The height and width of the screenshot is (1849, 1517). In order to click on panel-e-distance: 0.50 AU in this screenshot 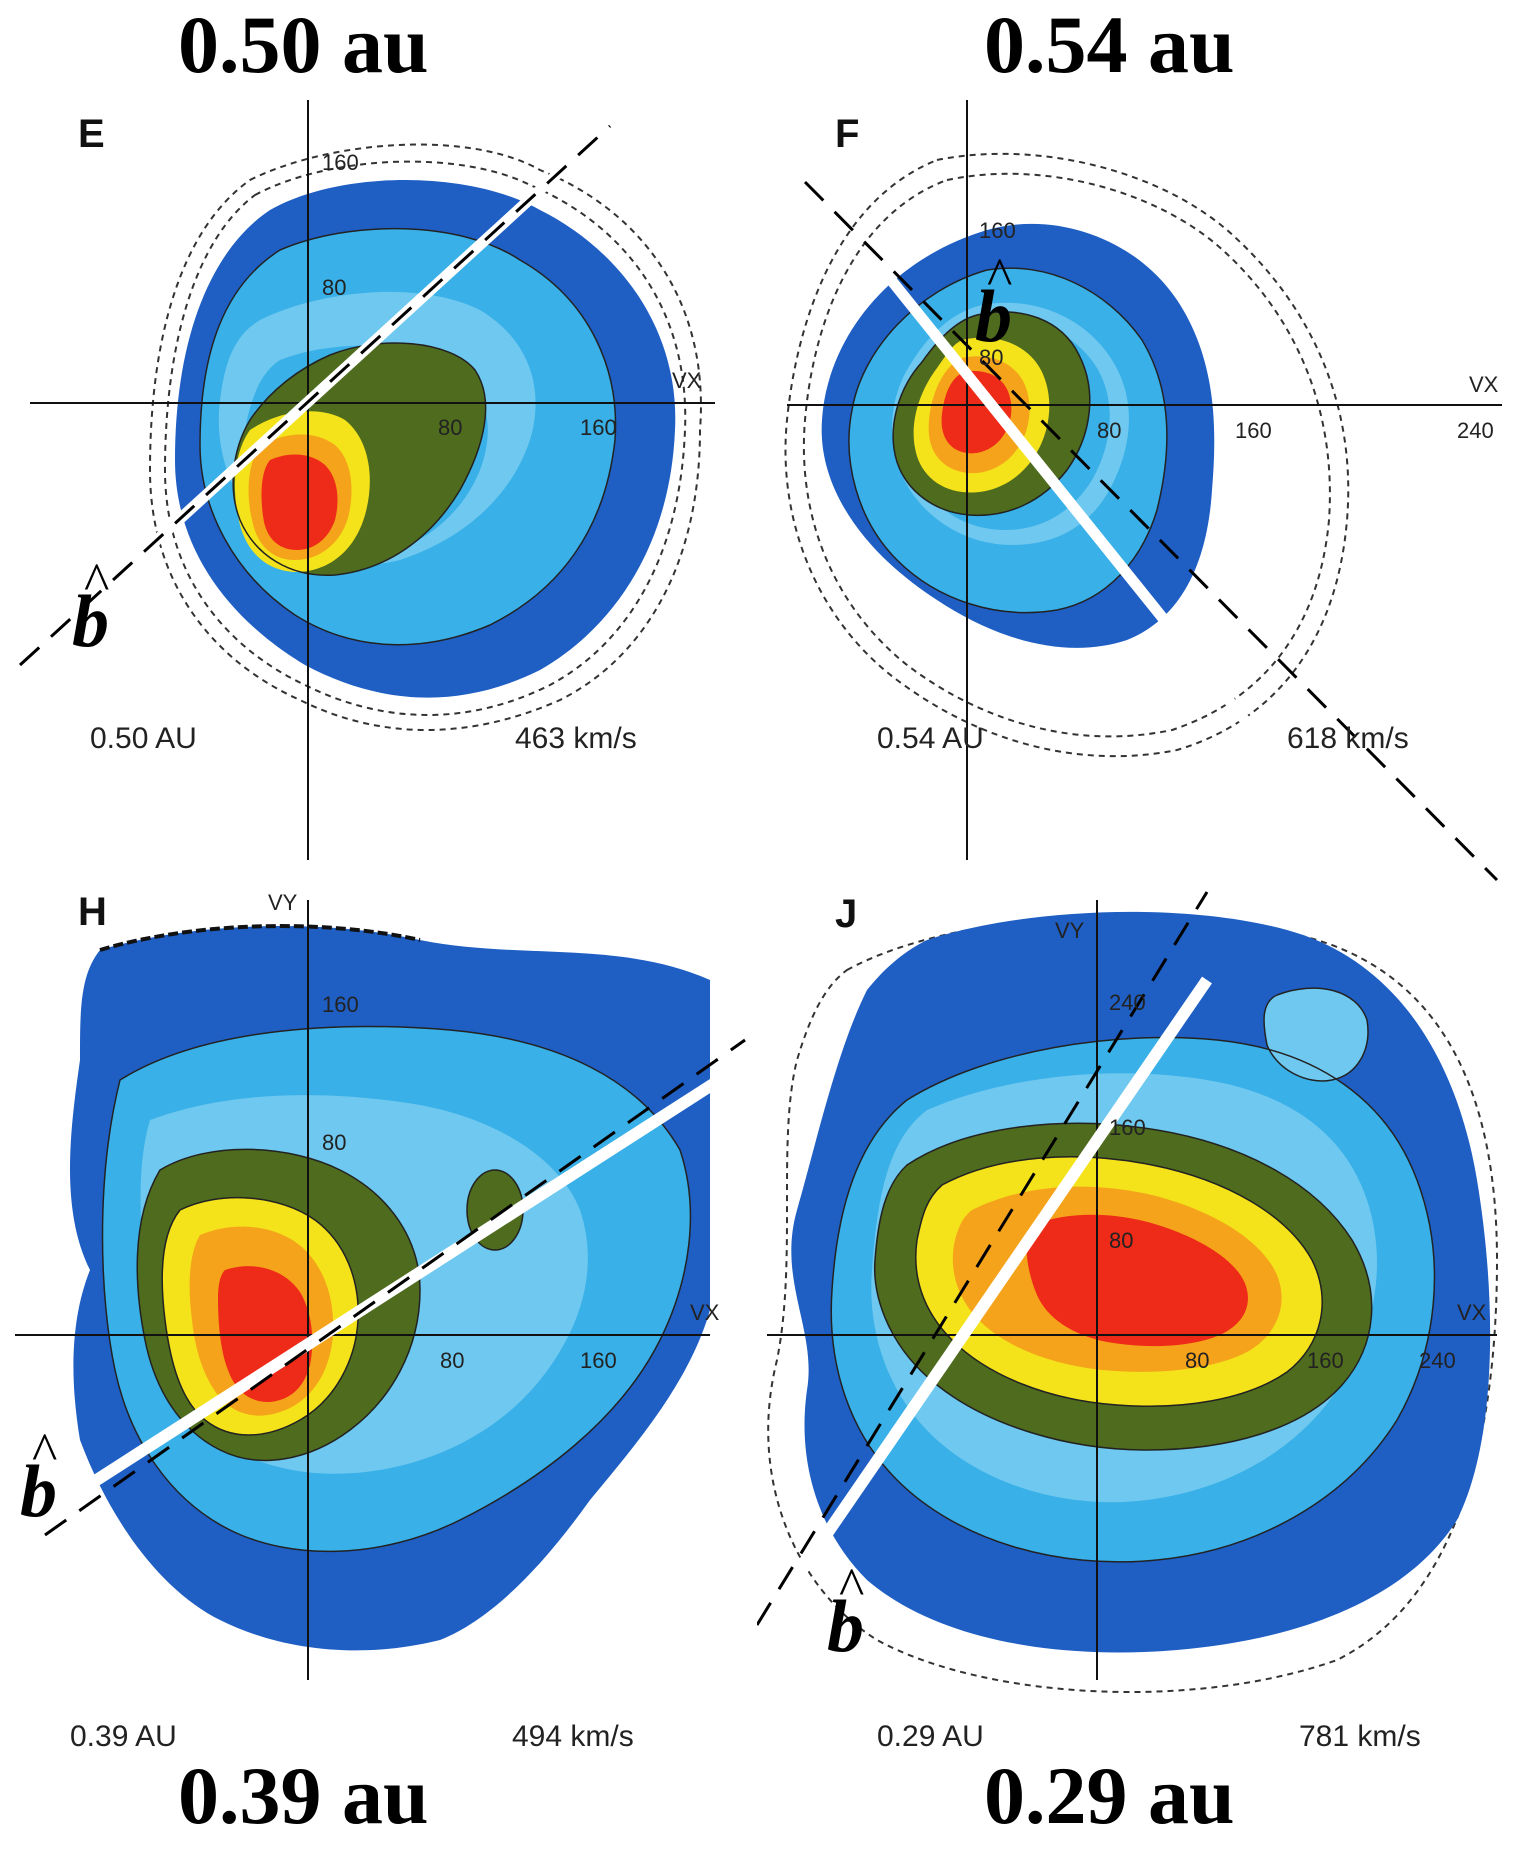, I will do `click(143, 738)`.